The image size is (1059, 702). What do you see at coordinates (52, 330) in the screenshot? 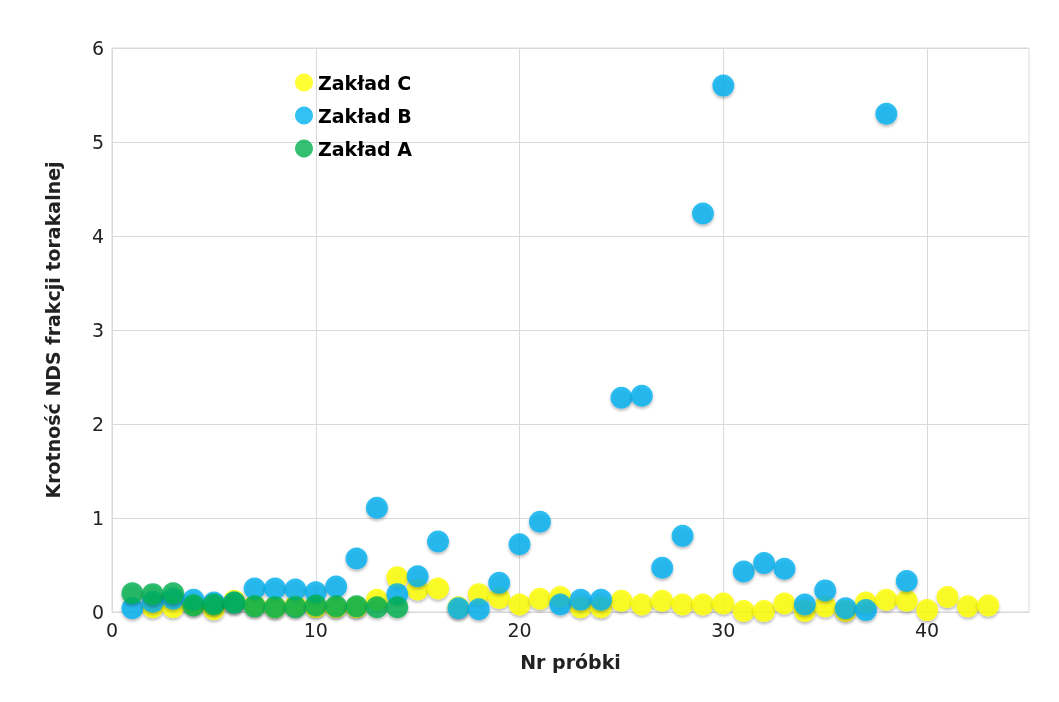
I see `y-axis-title: Krotność NDS frakcji torakalnej` at bounding box center [52, 330].